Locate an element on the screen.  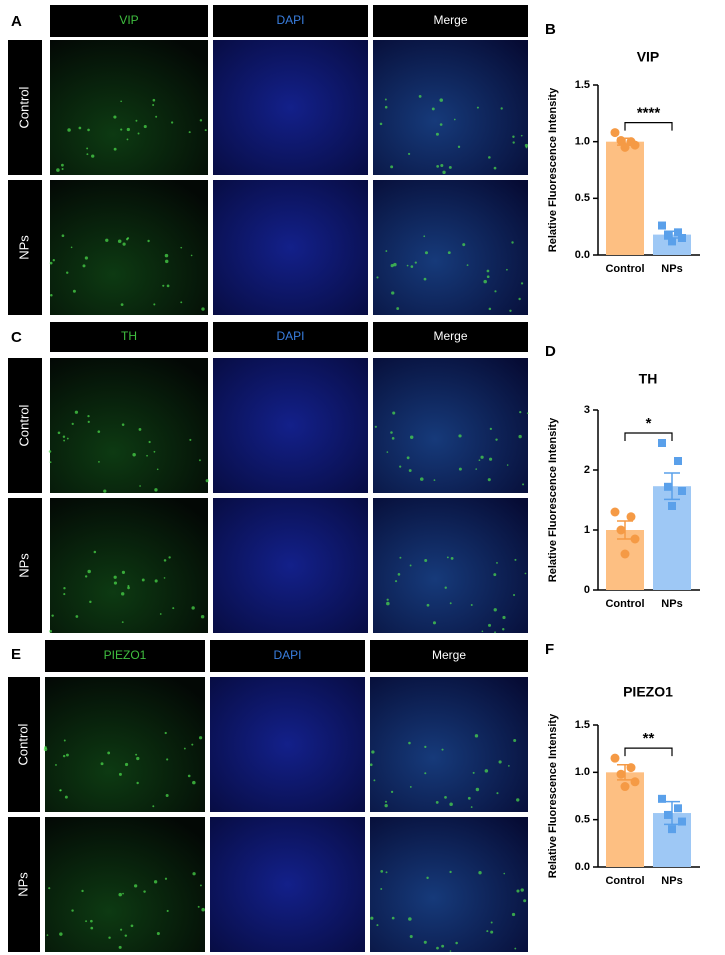
bar is located at coordinates (625, 198).